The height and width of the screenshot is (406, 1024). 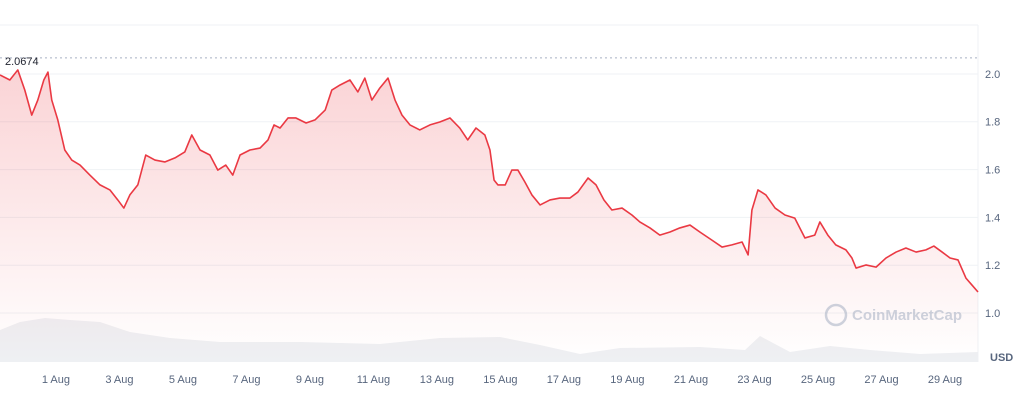 What do you see at coordinates (836, 315) in the screenshot?
I see `watermark-logo` at bounding box center [836, 315].